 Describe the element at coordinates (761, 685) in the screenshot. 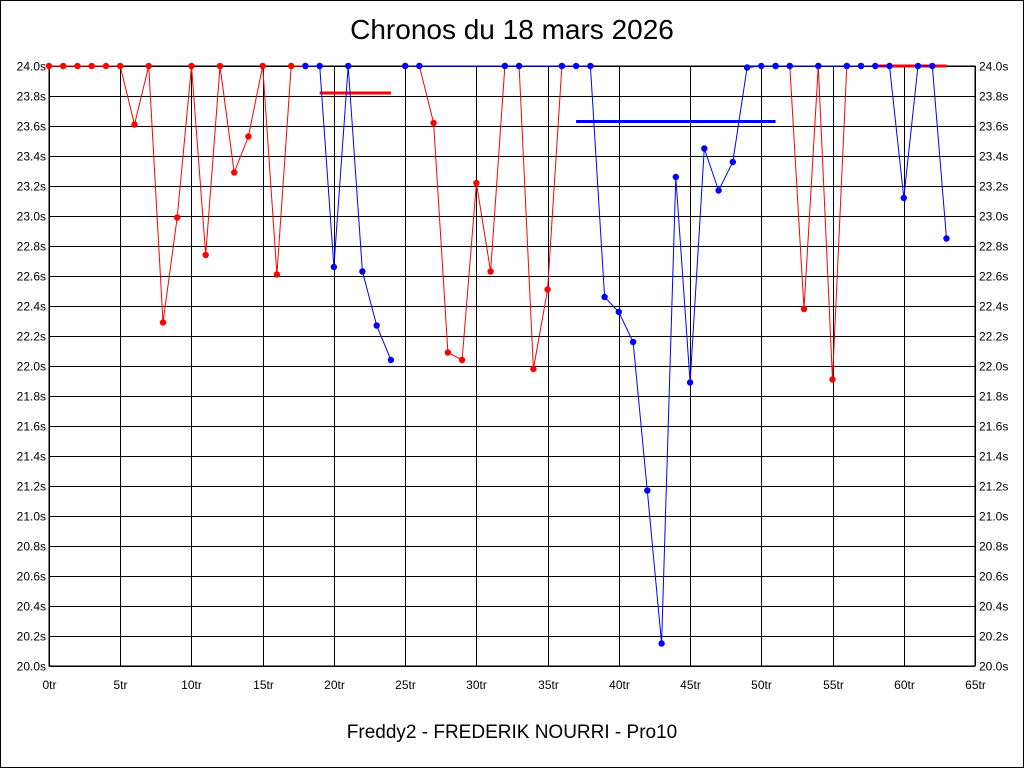

I see `x-tick-label: 50tr` at that location.